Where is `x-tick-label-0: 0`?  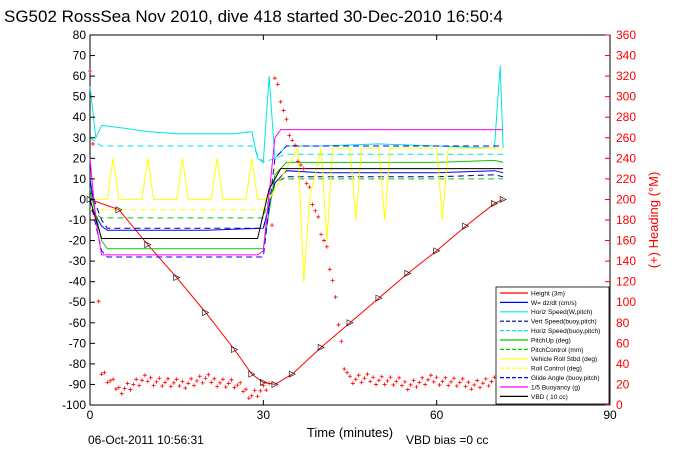
x-tick-label-0: 0 is located at coordinates (90, 415).